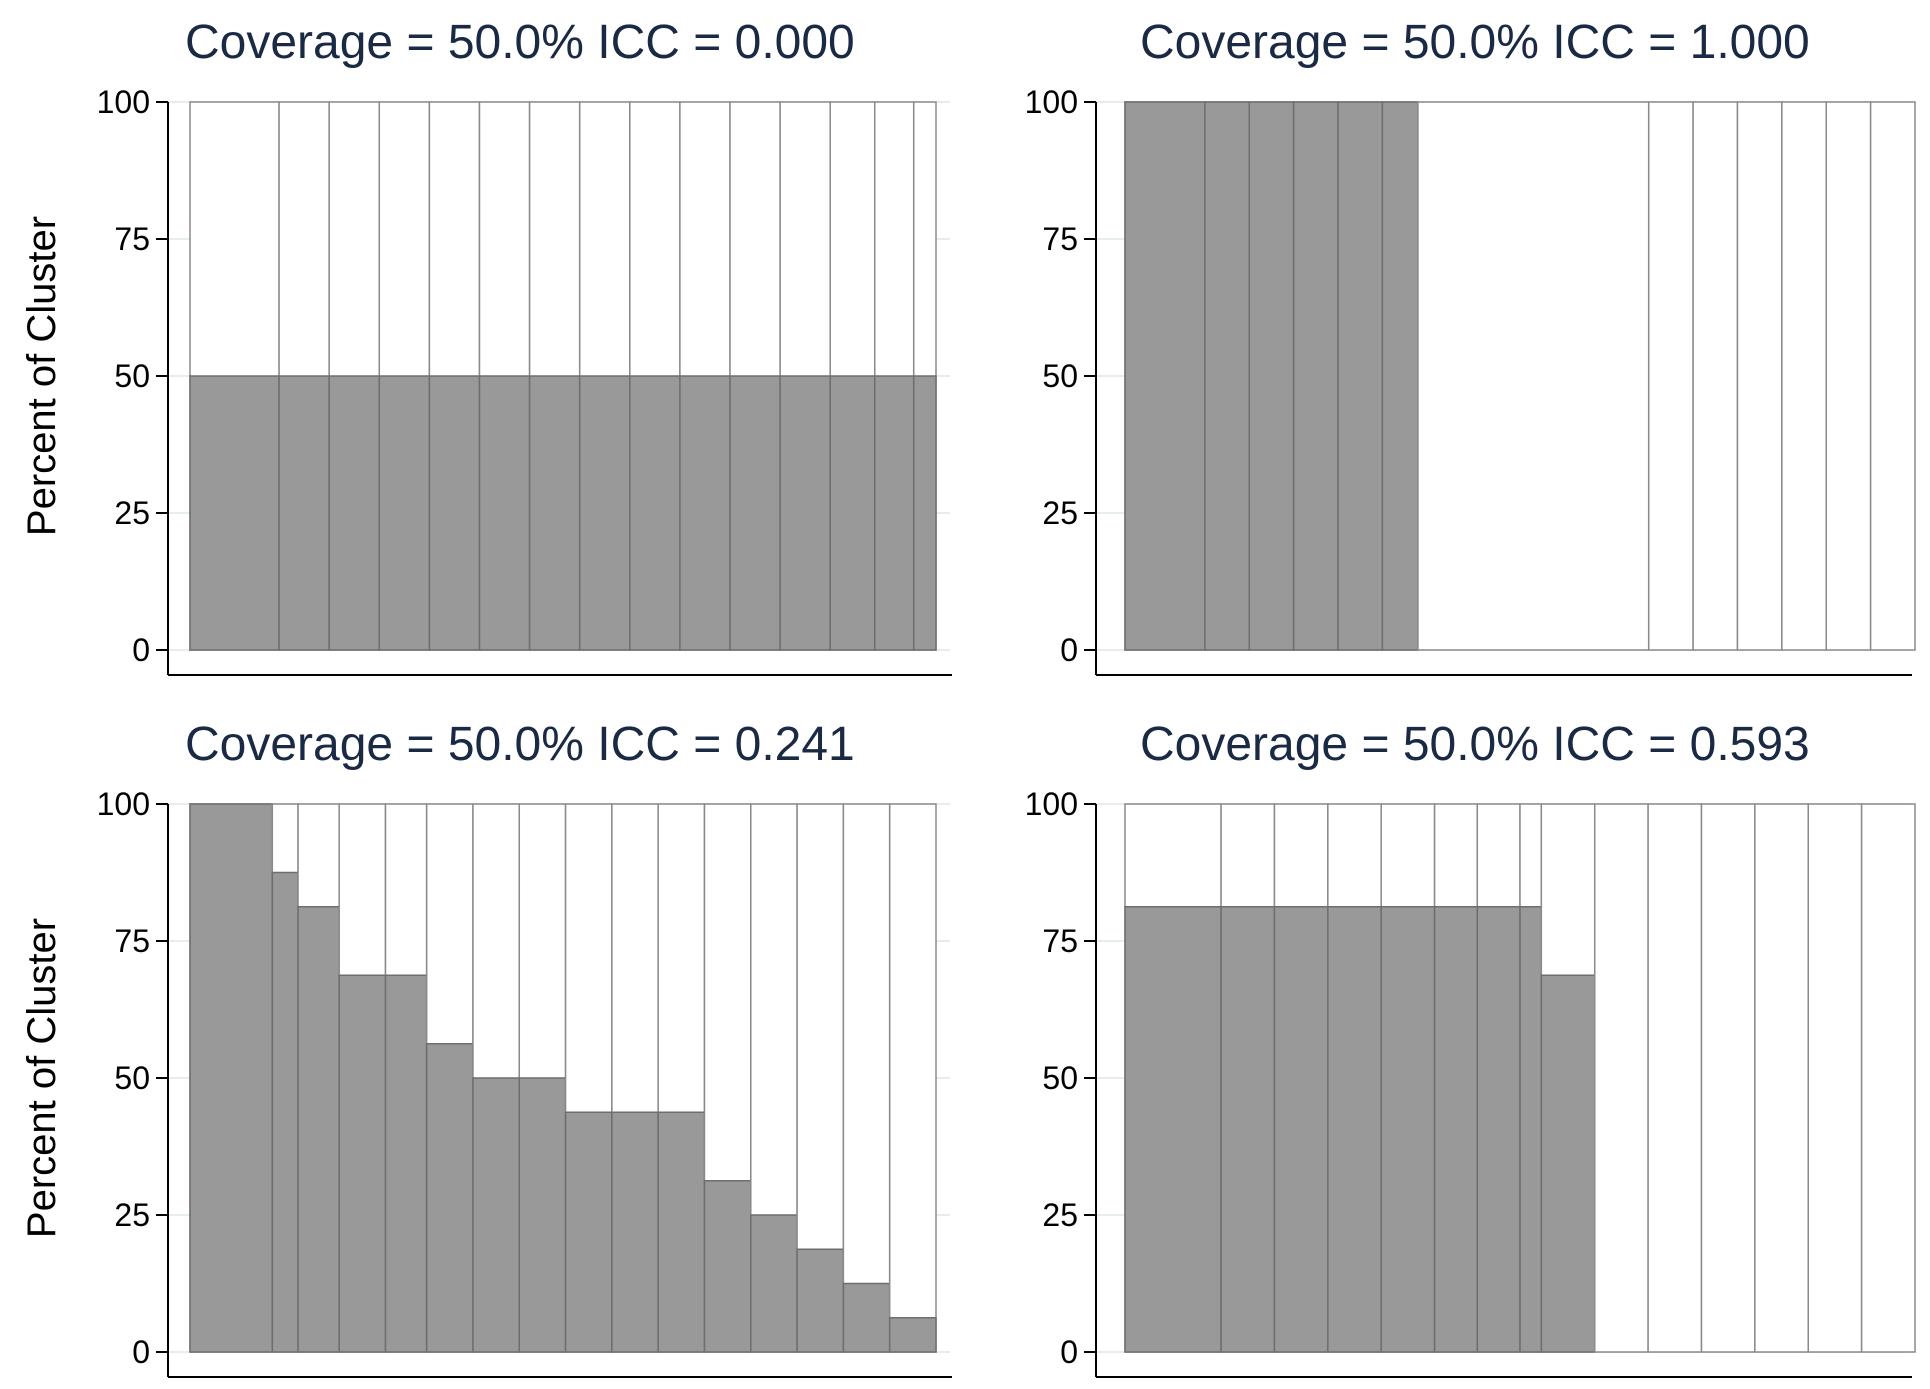 This screenshot has height=1389, width=1930. Describe the element at coordinates (520, 744) in the screenshot. I see `panel-title: Coverage = 50.0% ICC = 0.241` at that location.